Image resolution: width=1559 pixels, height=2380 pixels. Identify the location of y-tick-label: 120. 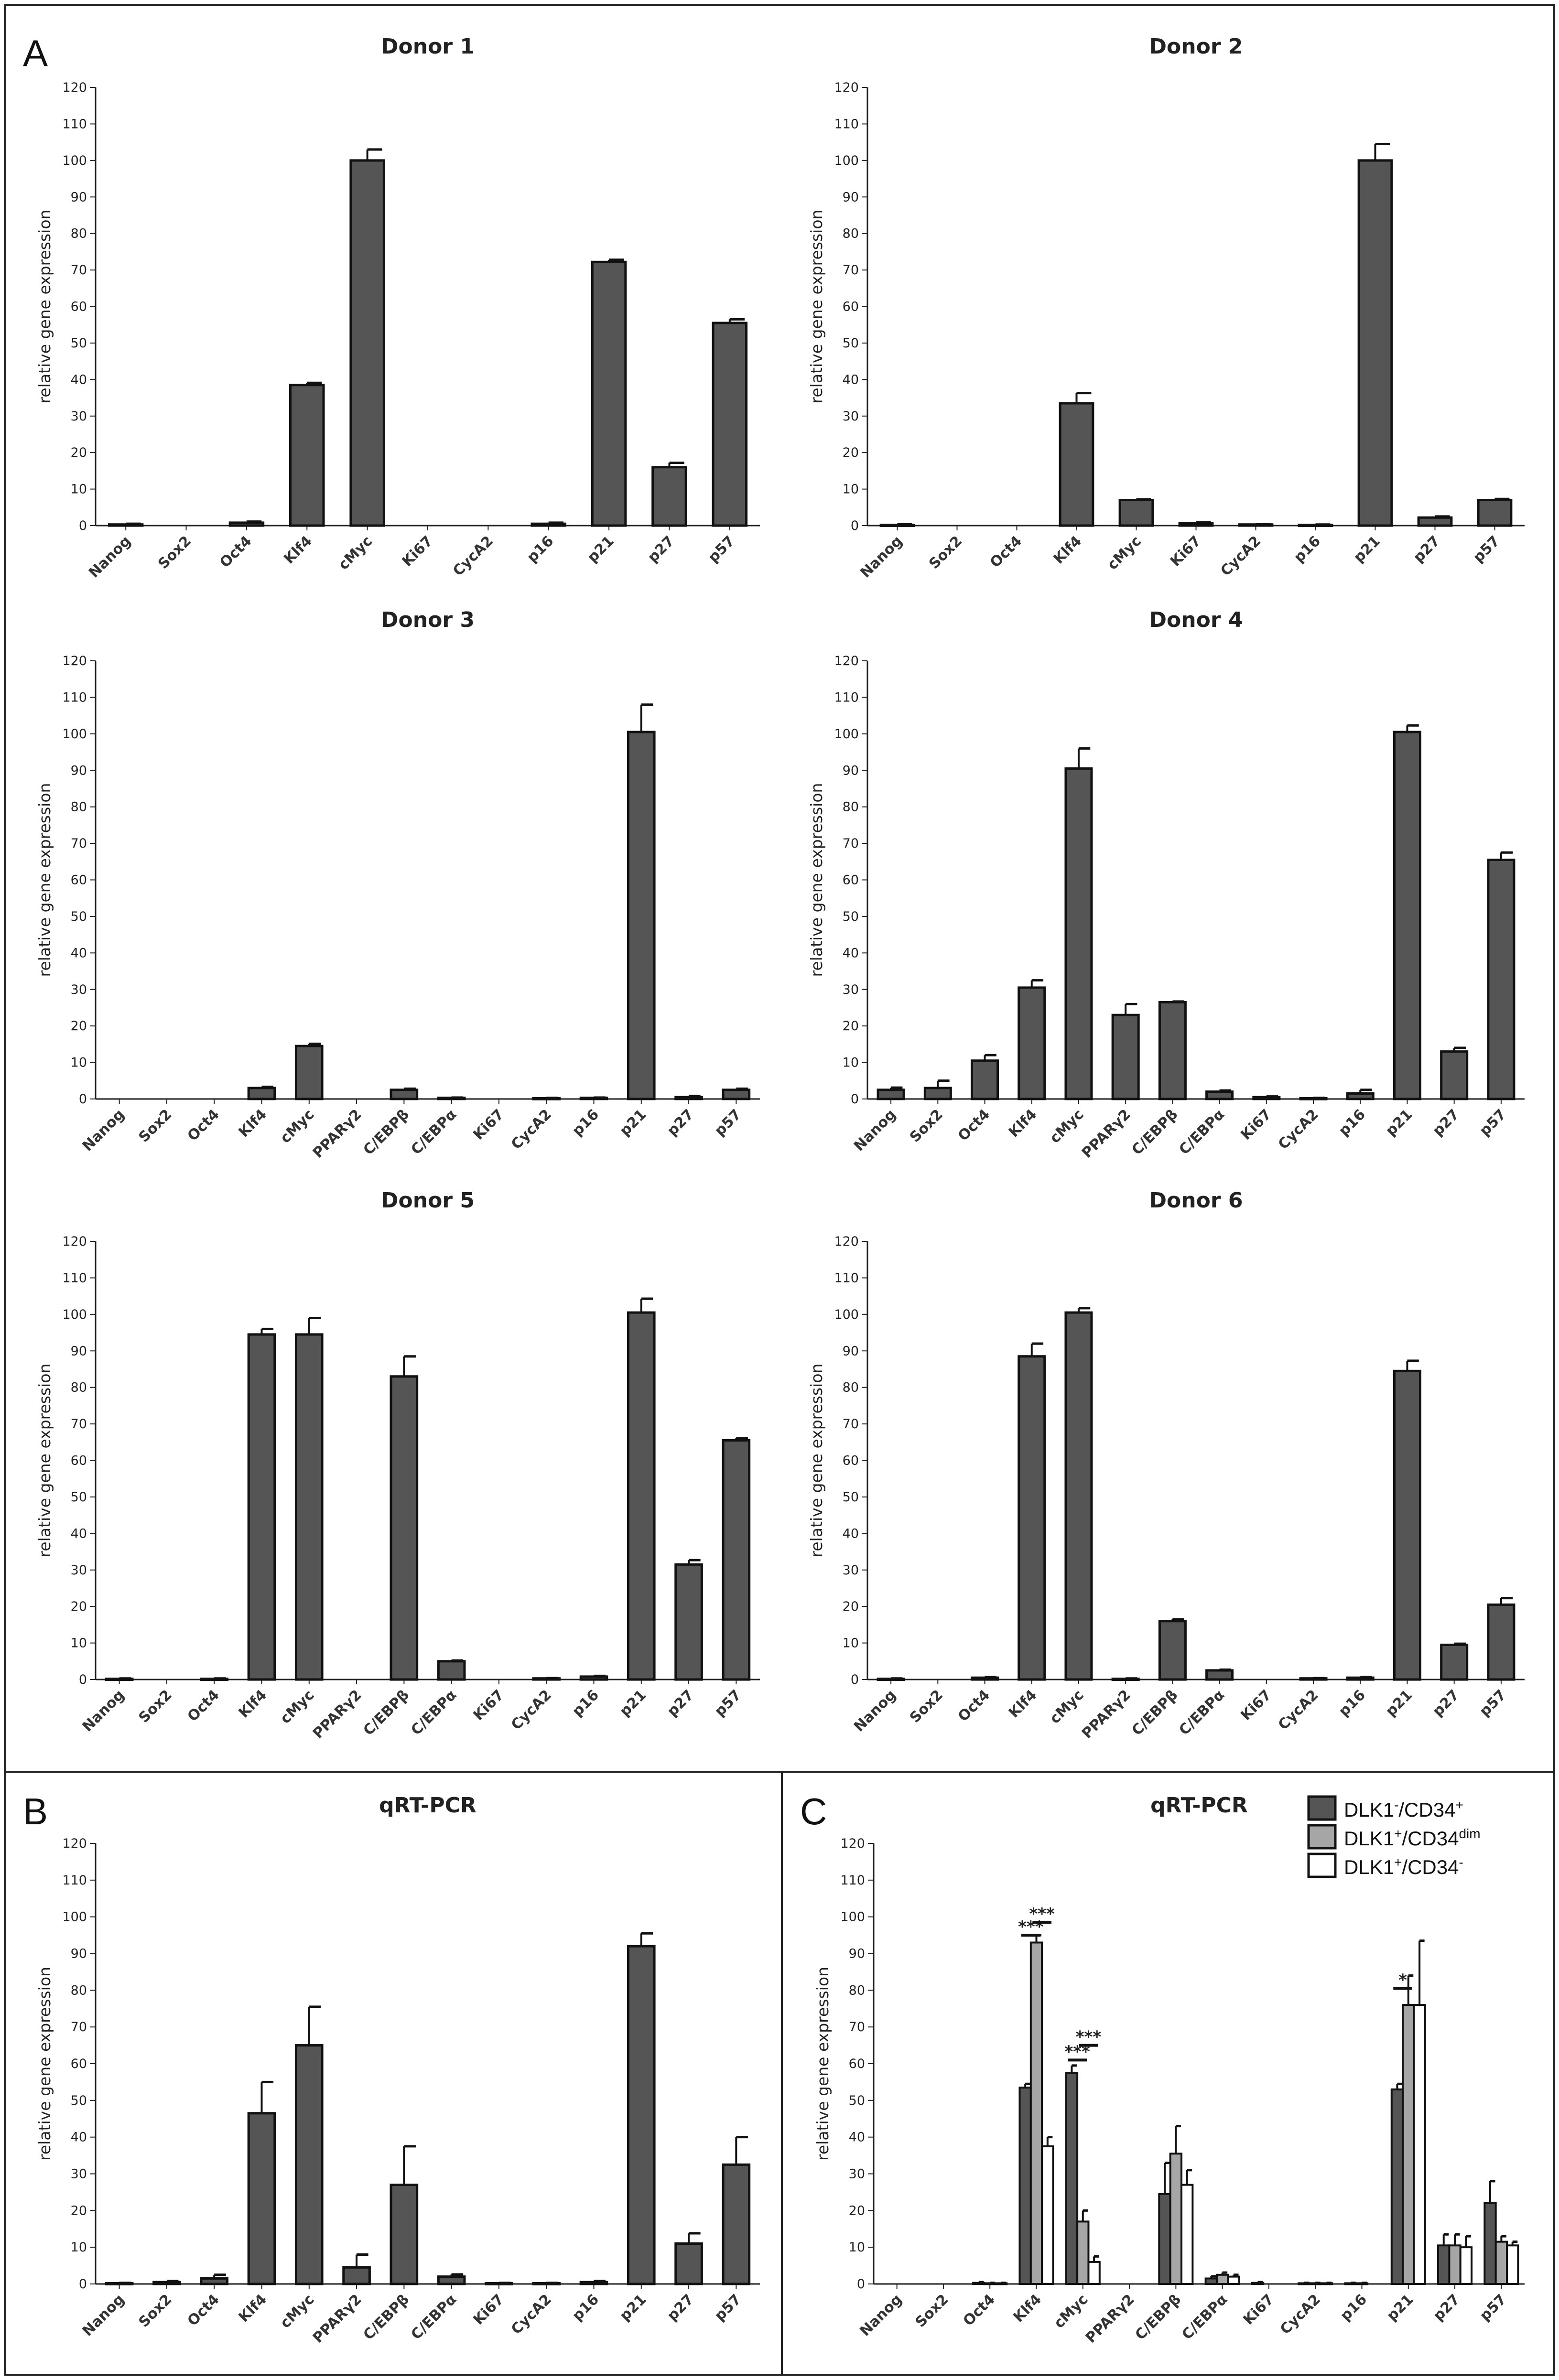
(74, 1241).